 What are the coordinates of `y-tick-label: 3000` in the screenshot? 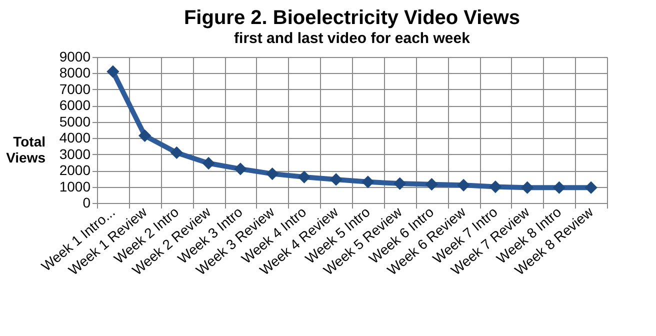 It's located at (75, 154).